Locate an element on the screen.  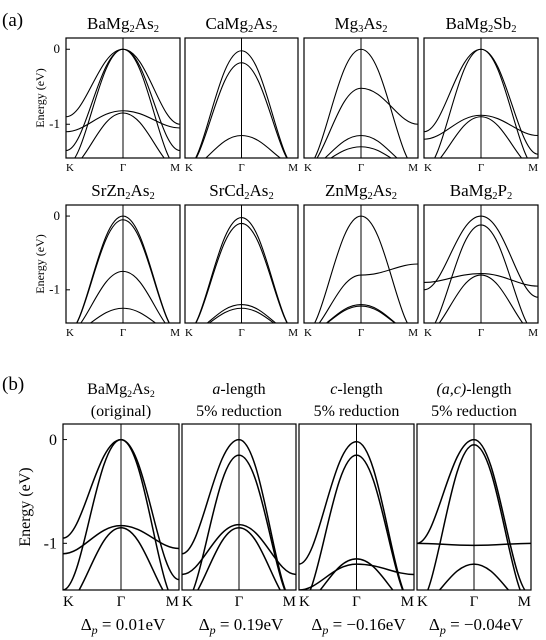
variant-title-line1: c-length is located at coordinates (356, 389).